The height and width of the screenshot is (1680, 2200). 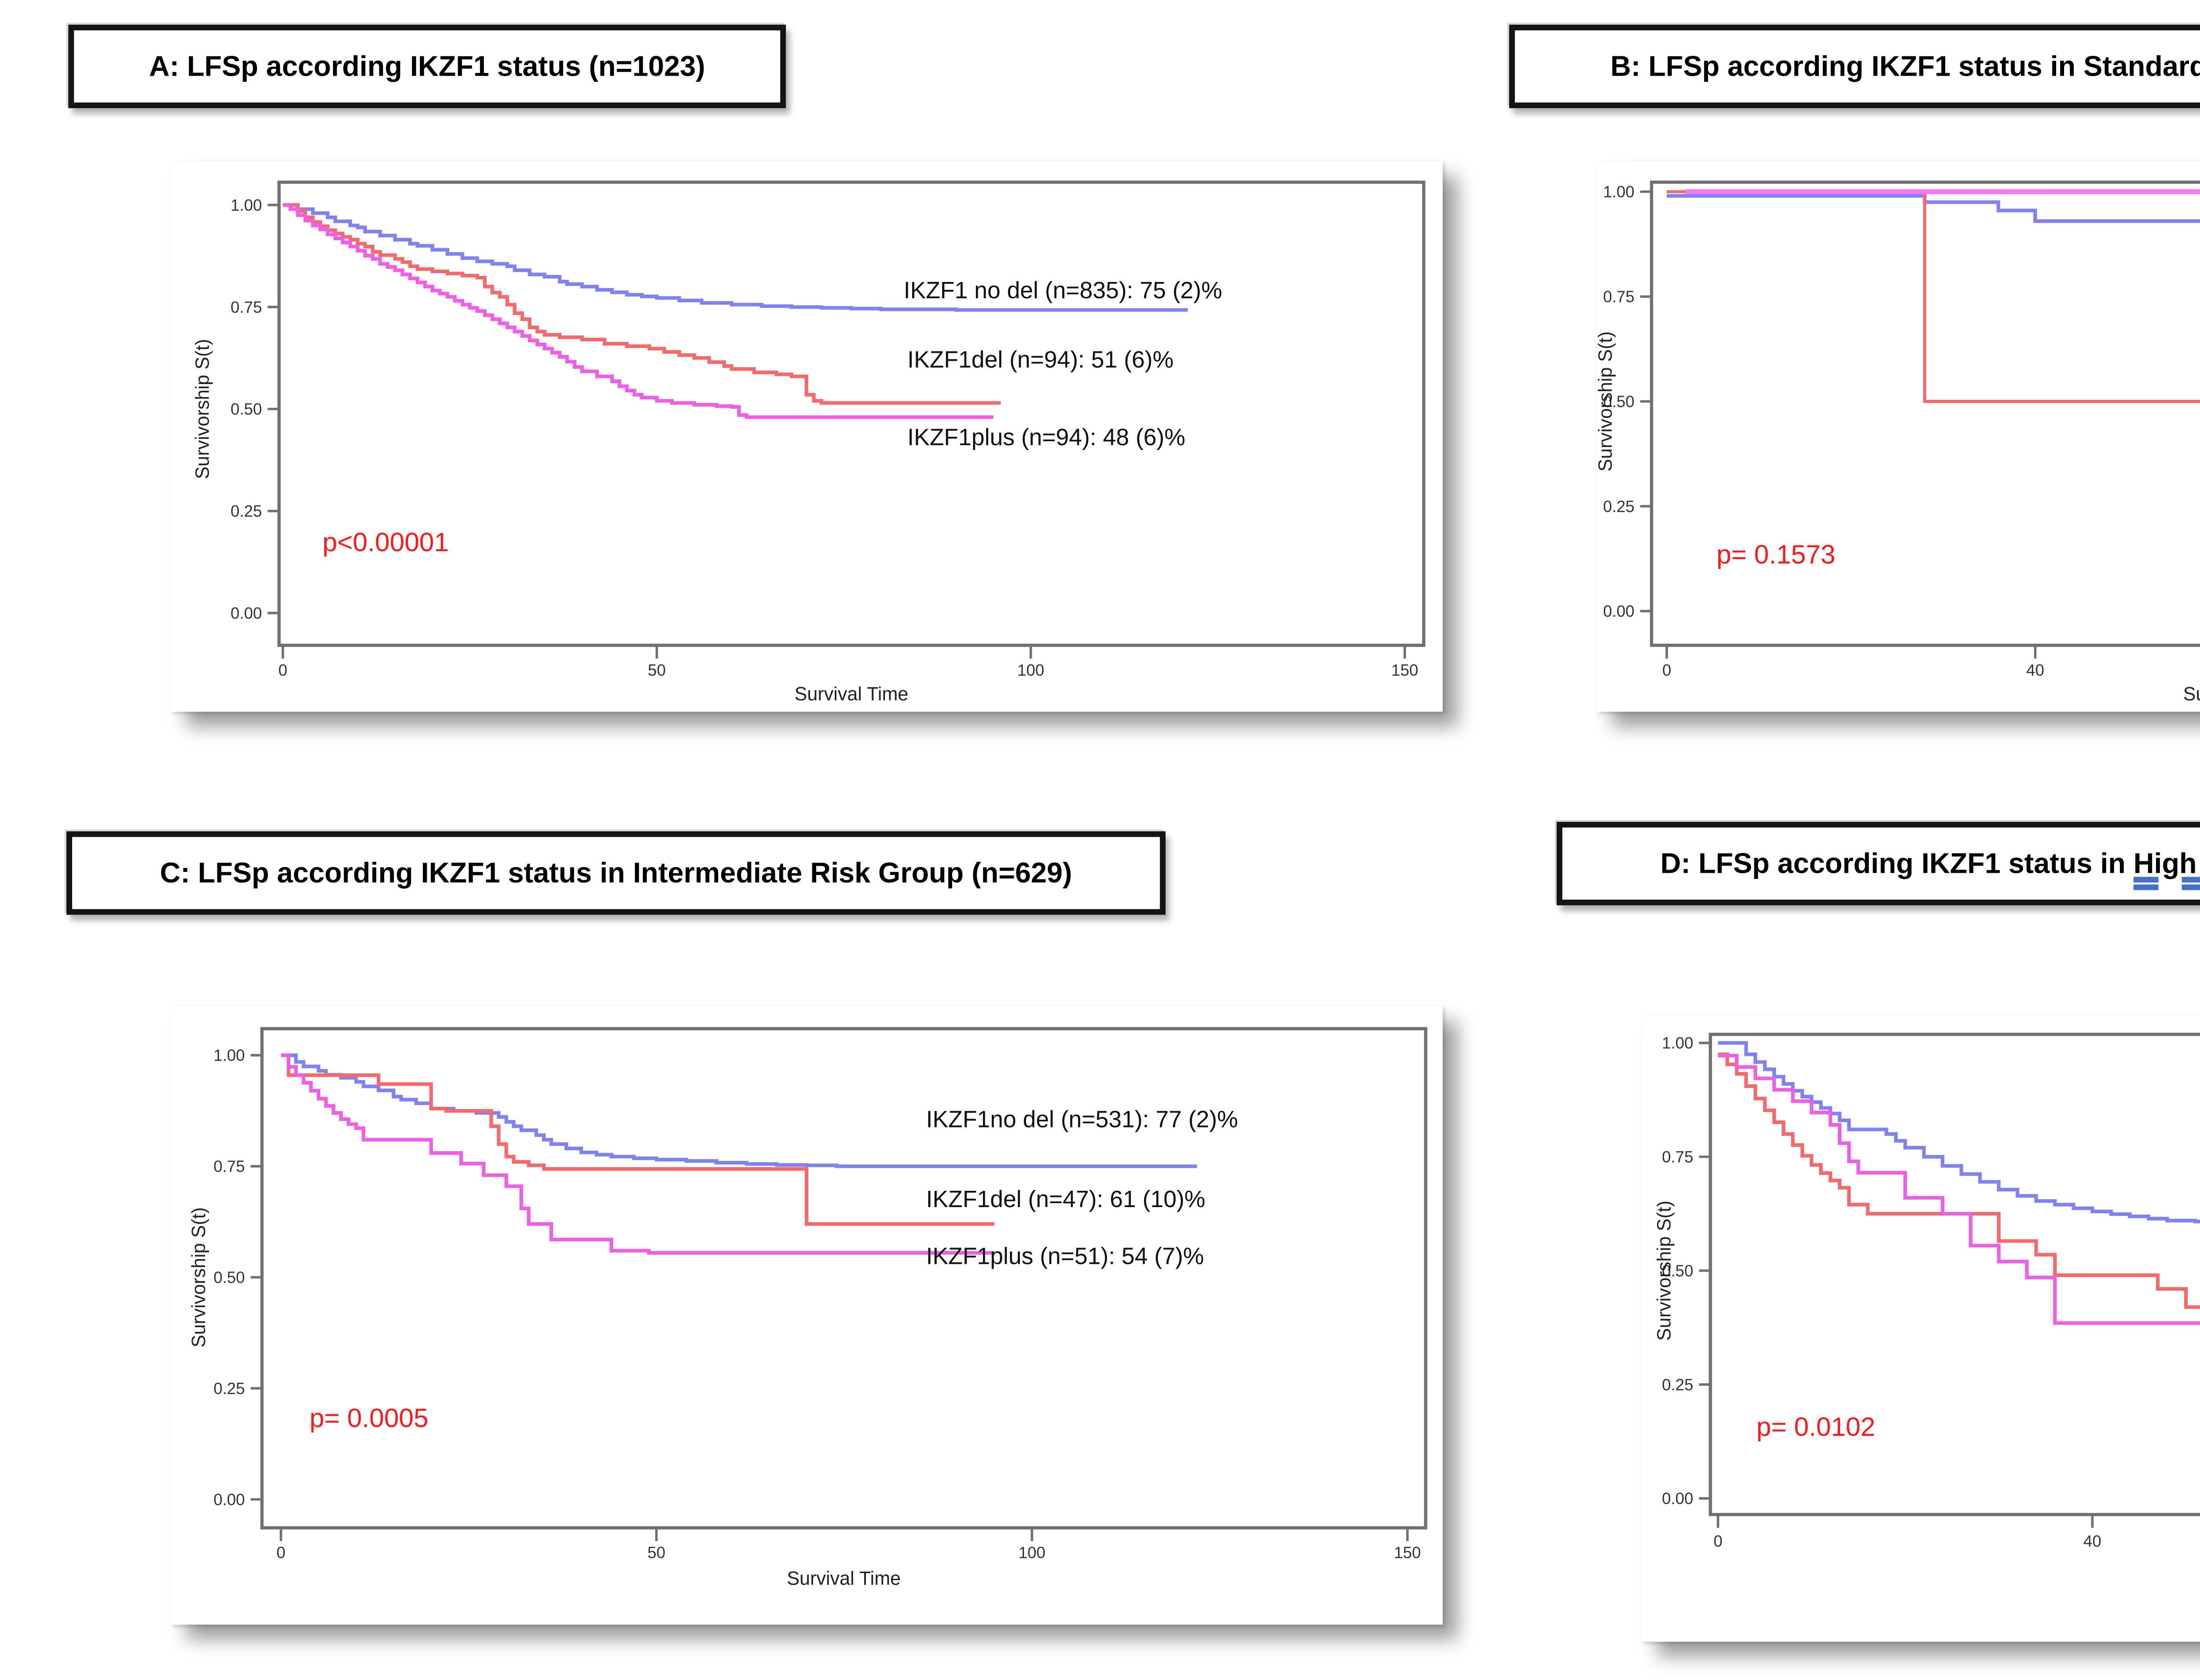 I want to click on curve-label-ikzf1-no-del: IKZF1 no del (n=835): 75 (2)%, so click(x=1063, y=291).